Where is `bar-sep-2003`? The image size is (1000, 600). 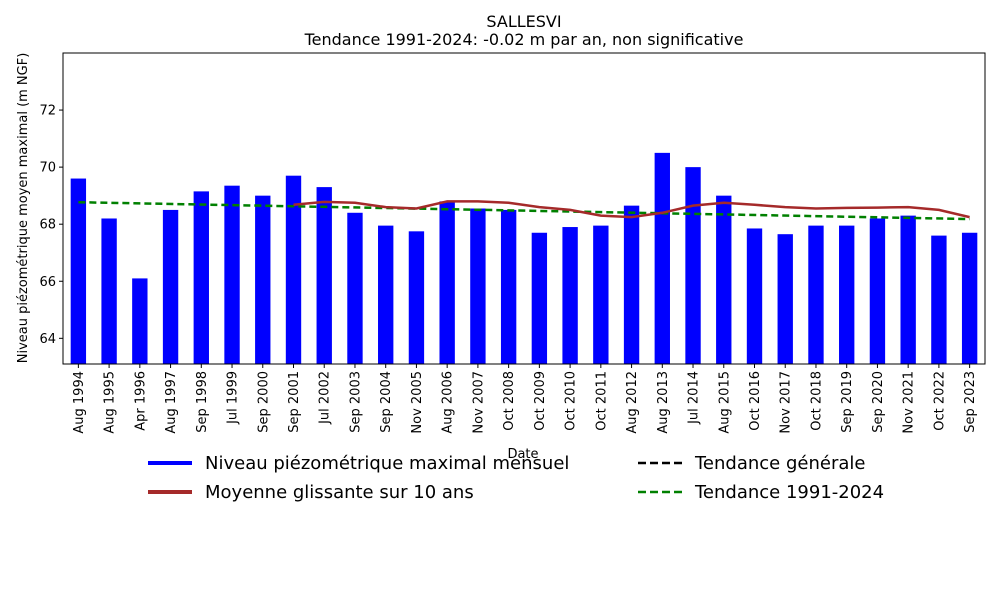 bar-sep-2003 is located at coordinates (355, 288).